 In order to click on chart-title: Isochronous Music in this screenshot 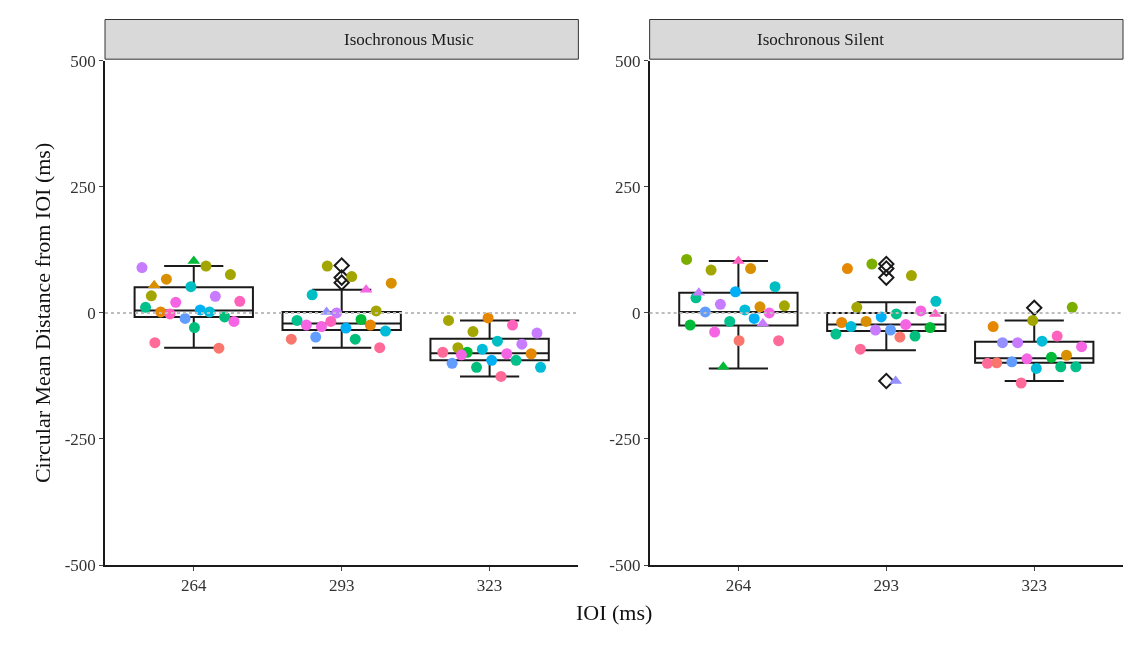, I will do `click(409, 39)`.